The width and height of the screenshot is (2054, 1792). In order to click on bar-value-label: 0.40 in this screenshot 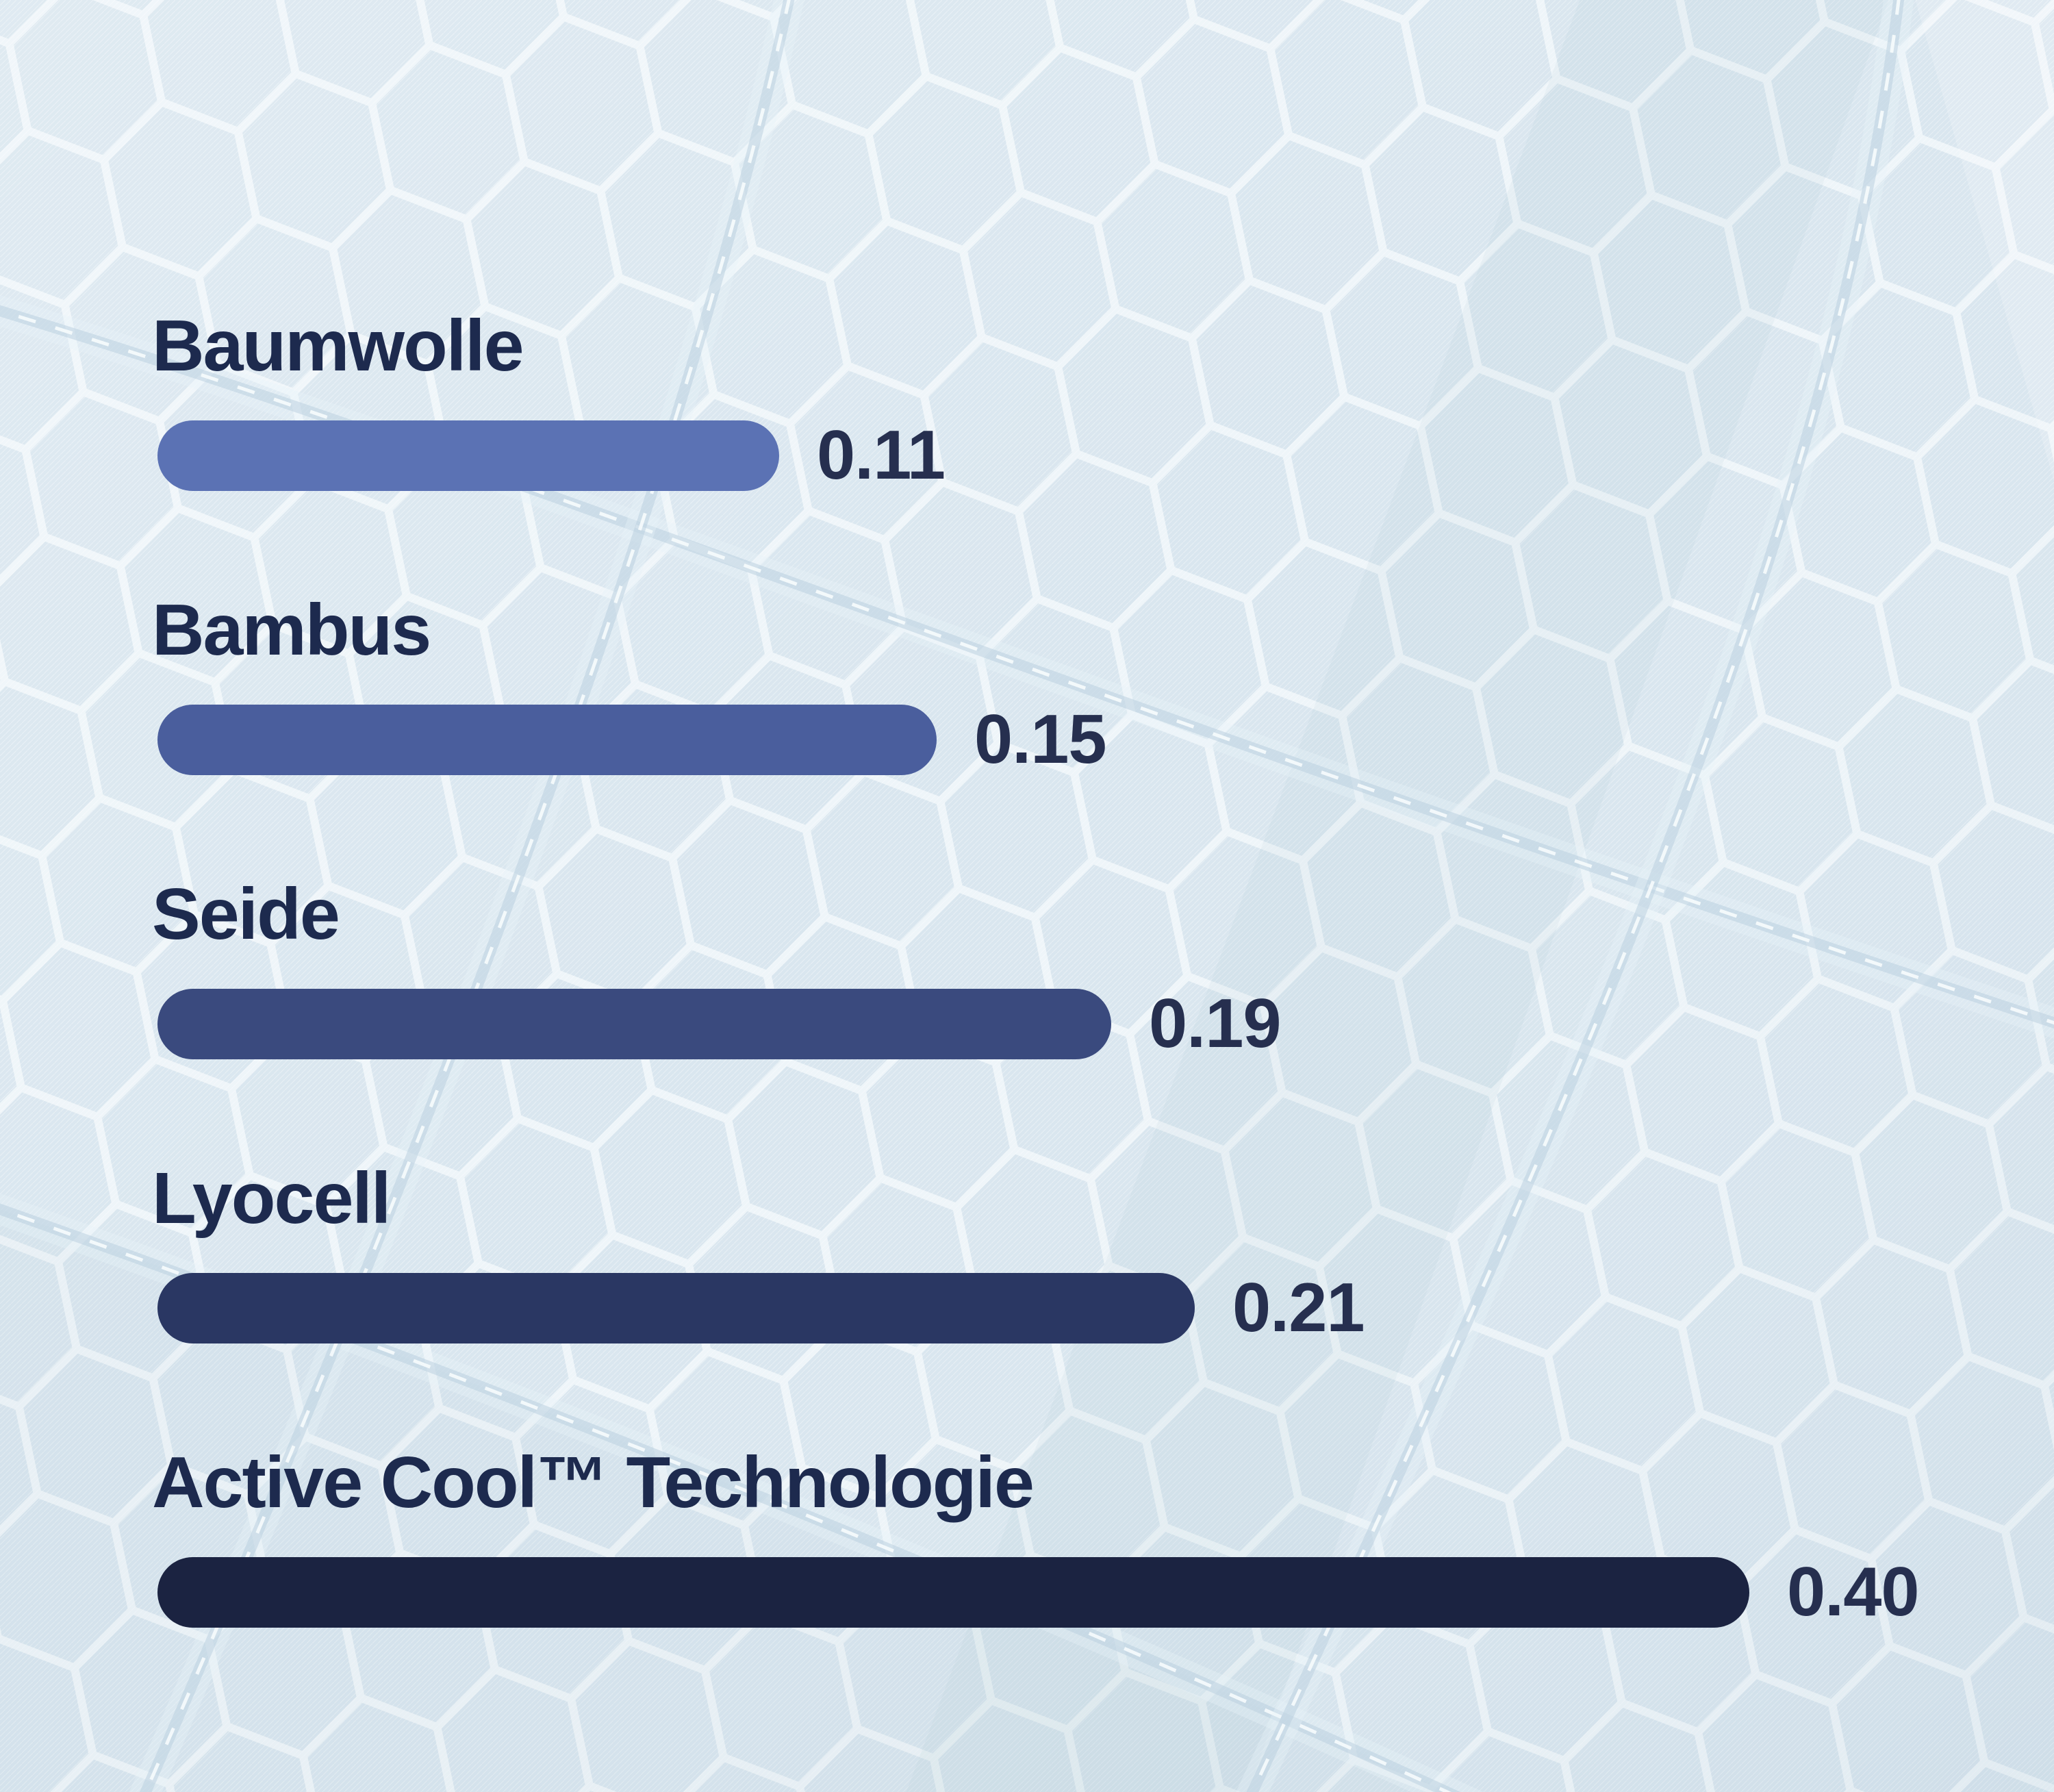, I will do `click(1853, 1592)`.